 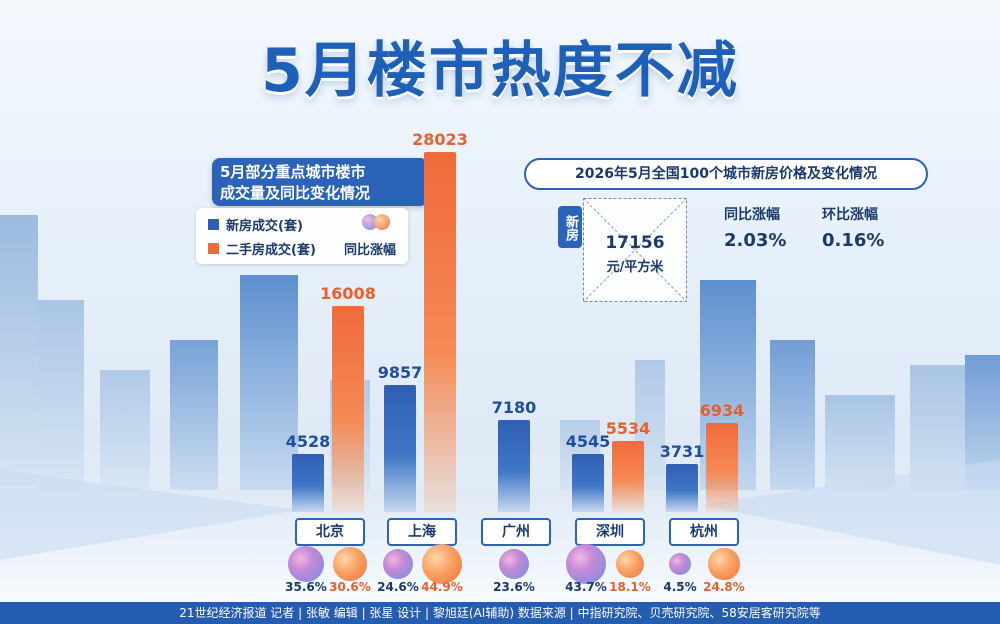 What do you see at coordinates (635, 243) in the screenshot?
I see `national-price: 17156` at bounding box center [635, 243].